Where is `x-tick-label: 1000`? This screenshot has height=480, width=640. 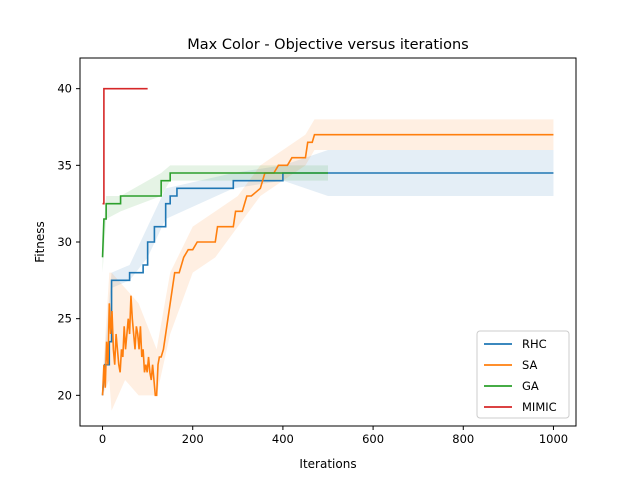 x-tick-label: 1000 is located at coordinates (553, 439).